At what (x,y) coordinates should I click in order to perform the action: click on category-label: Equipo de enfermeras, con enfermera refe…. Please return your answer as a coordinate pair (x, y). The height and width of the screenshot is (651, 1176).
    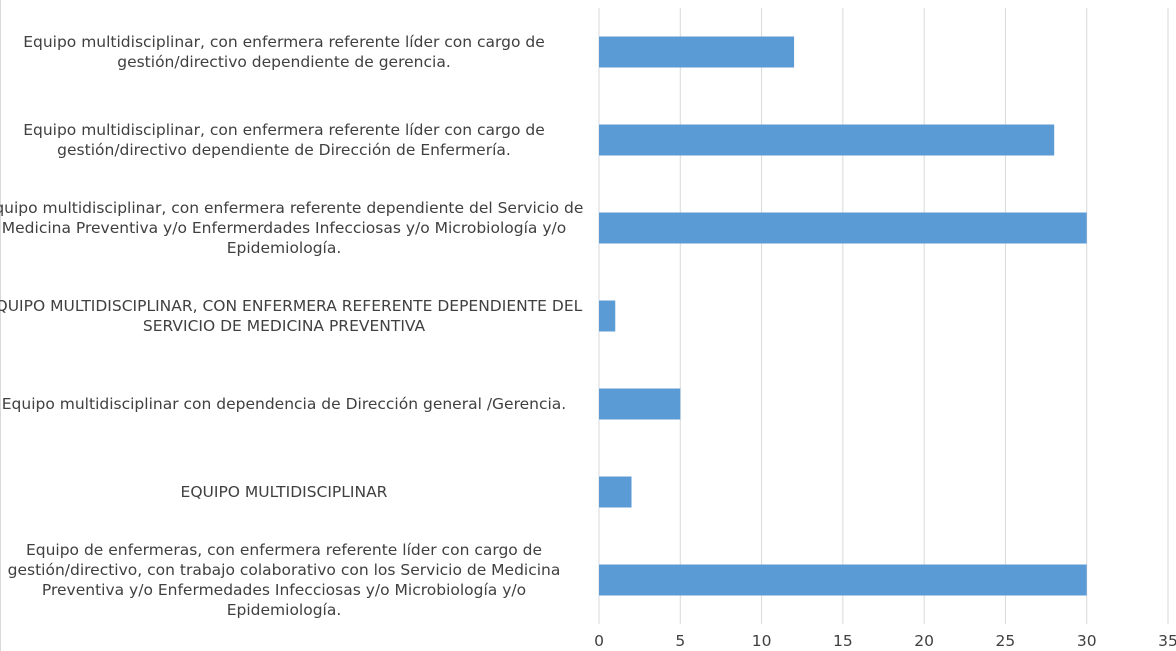
    Looking at the image, I should click on (284, 580).